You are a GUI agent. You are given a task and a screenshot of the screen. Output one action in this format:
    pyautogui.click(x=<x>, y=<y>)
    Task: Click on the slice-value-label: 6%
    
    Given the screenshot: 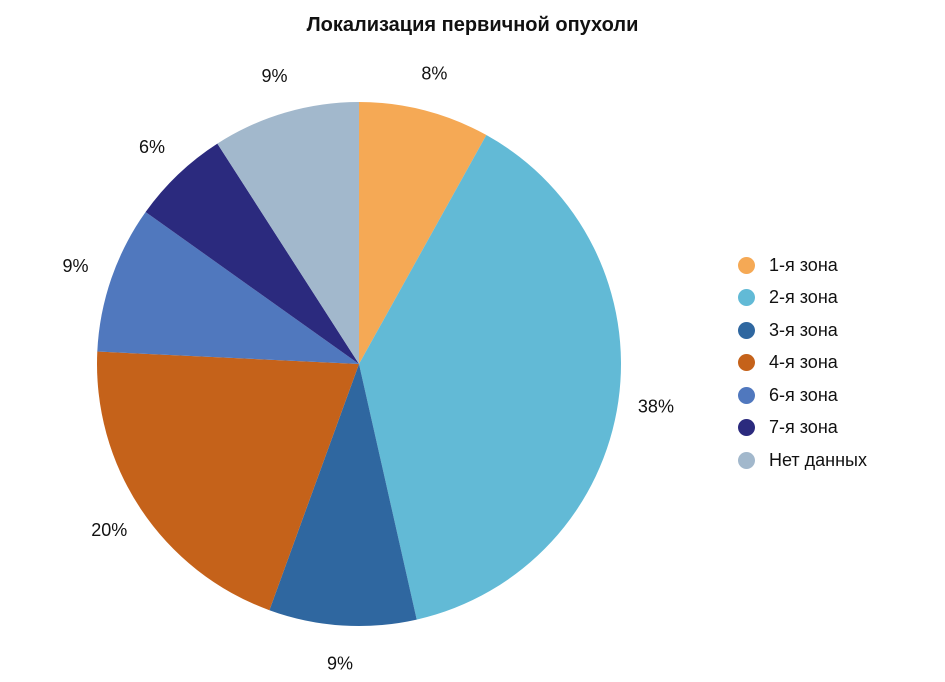 What is the action you would take?
    pyautogui.click(x=152, y=147)
    